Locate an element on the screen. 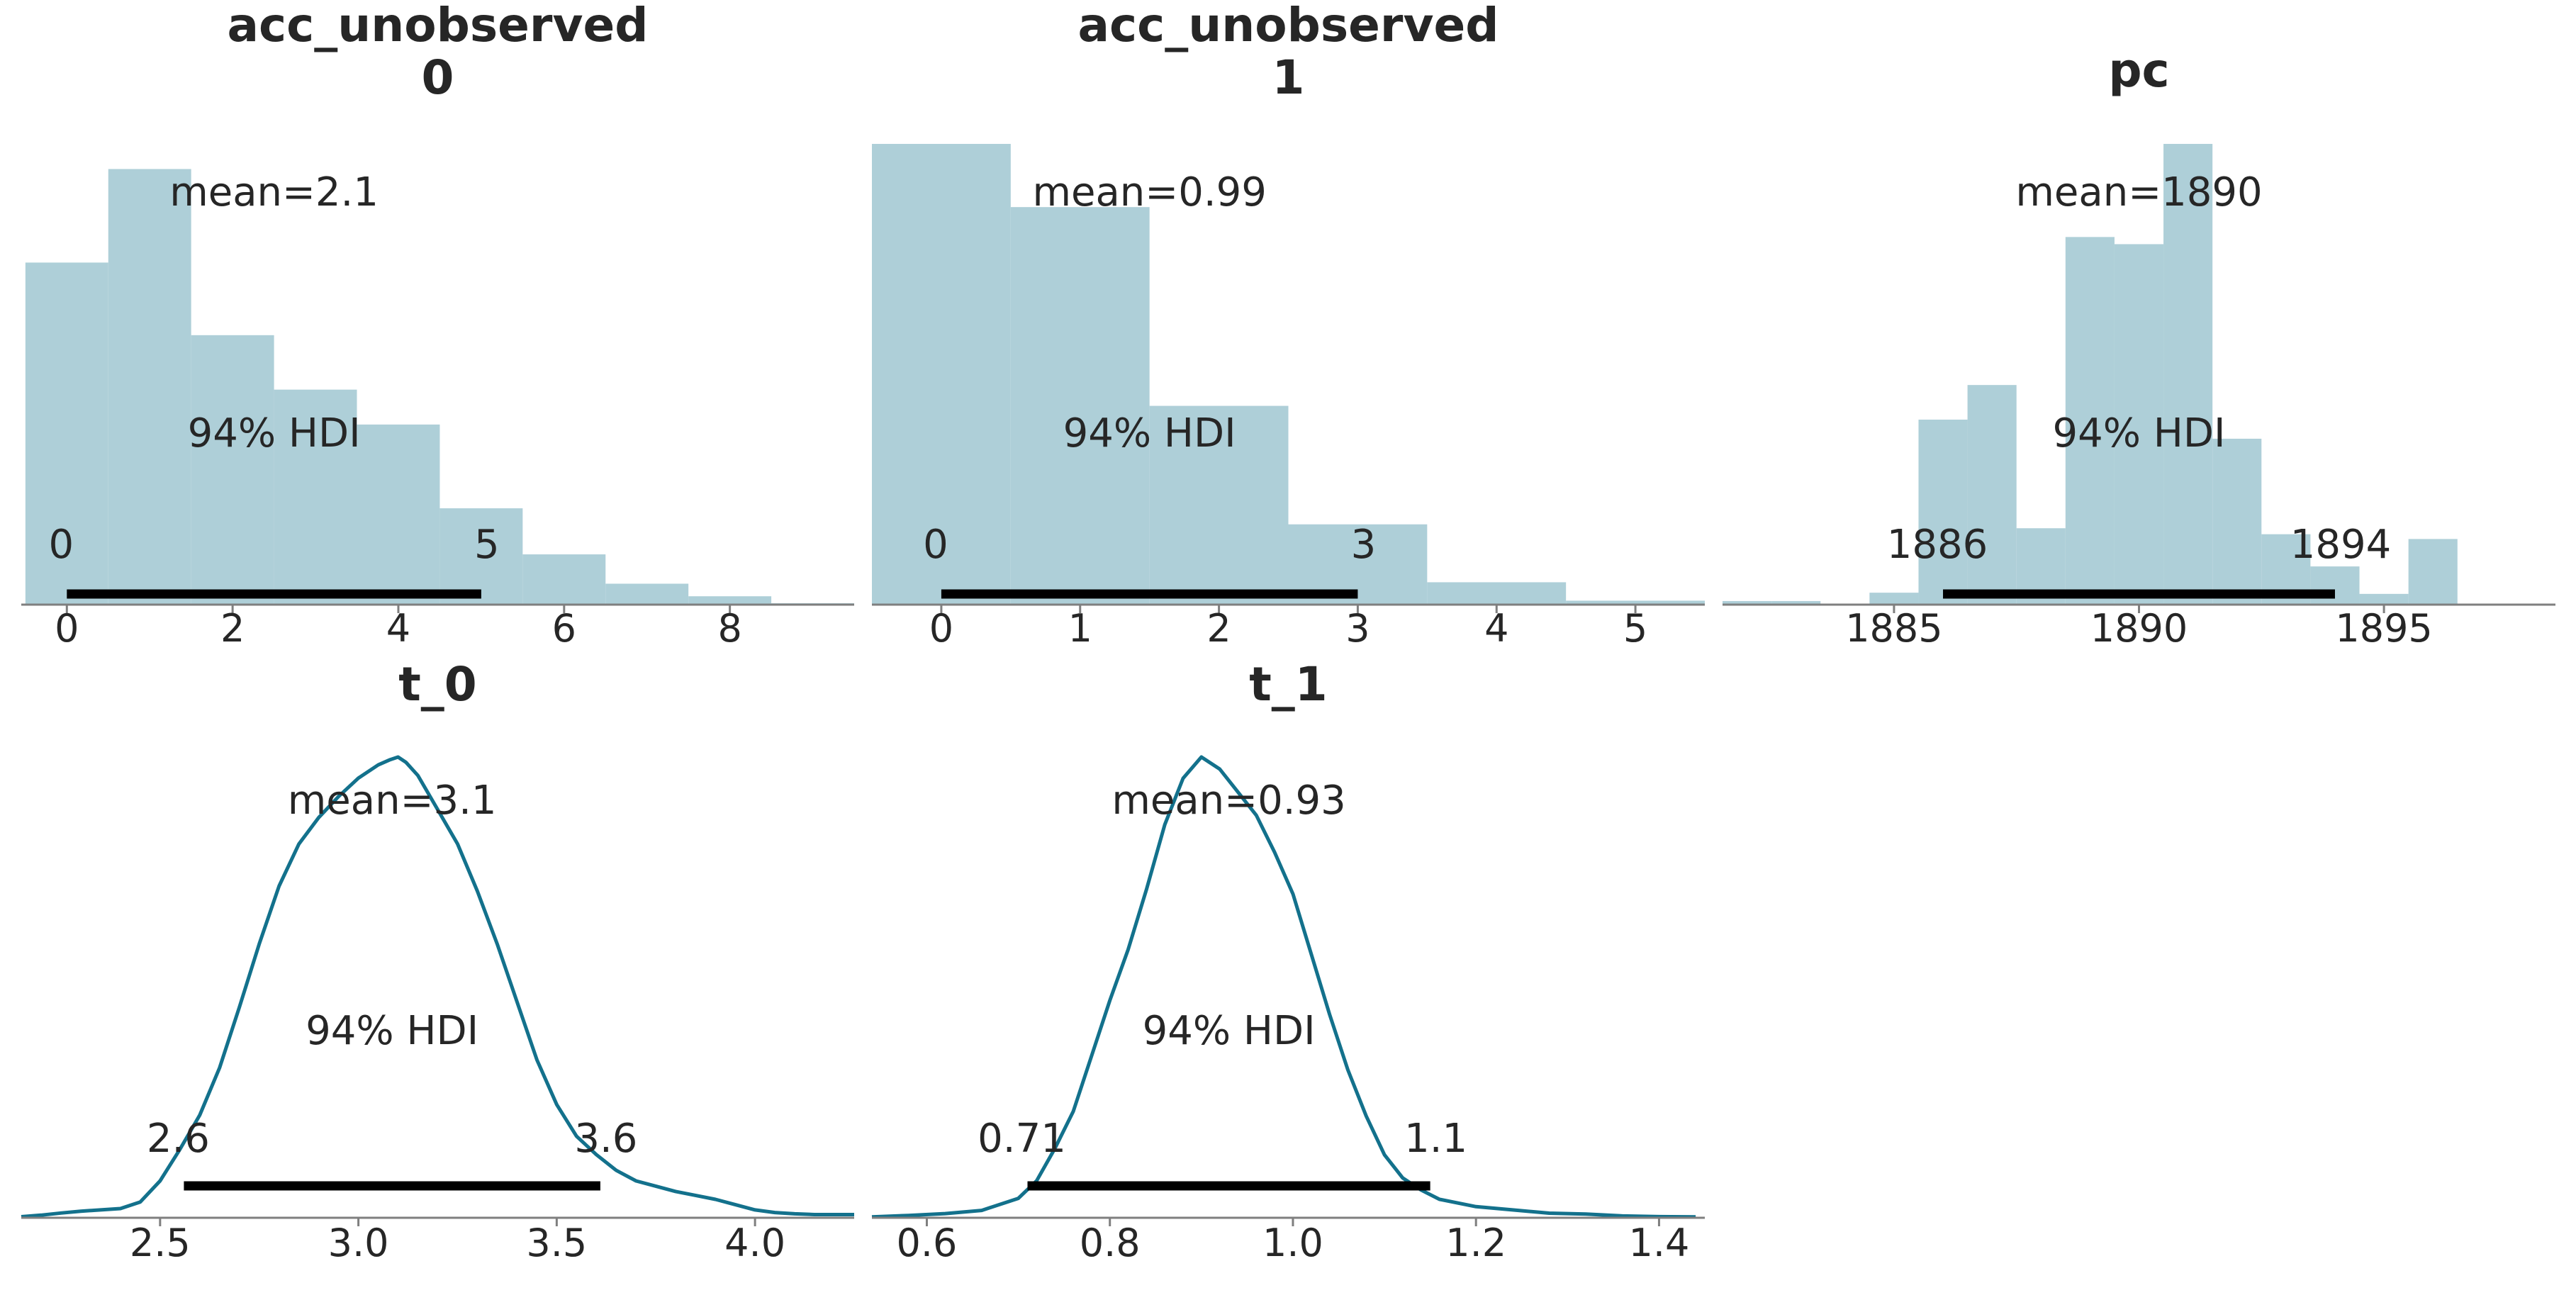 The image size is (2576, 1300). x-tick-label: 4.0 is located at coordinates (755, 1243).